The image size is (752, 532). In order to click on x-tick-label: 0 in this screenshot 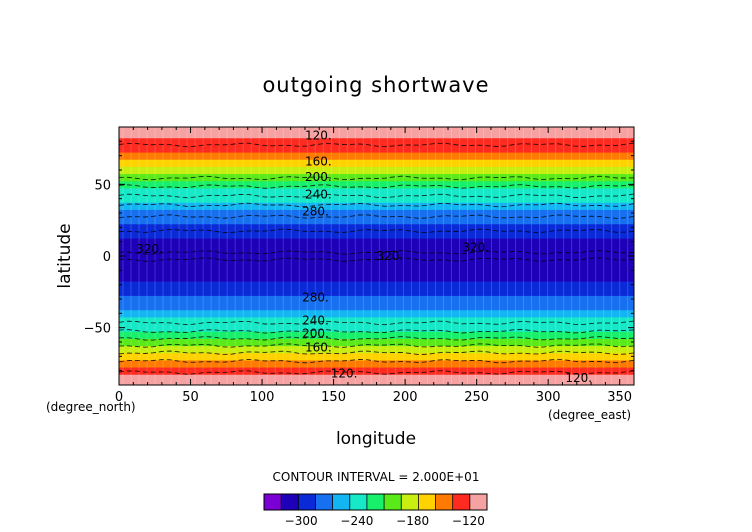, I will do `click(119, 397)`.